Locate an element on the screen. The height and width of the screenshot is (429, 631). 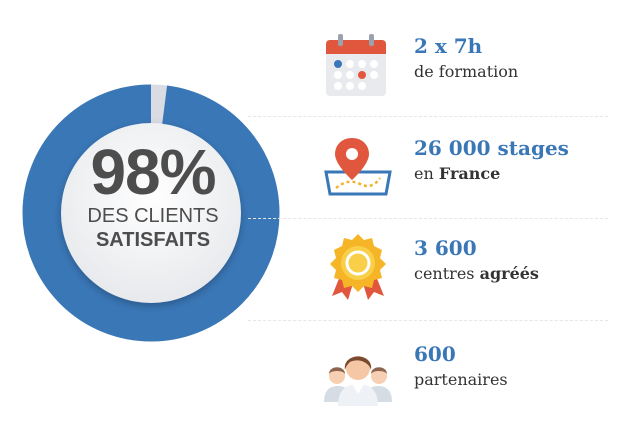
satisfaction-line-1: DES CLIENTS is located at coordinates (153, 216).